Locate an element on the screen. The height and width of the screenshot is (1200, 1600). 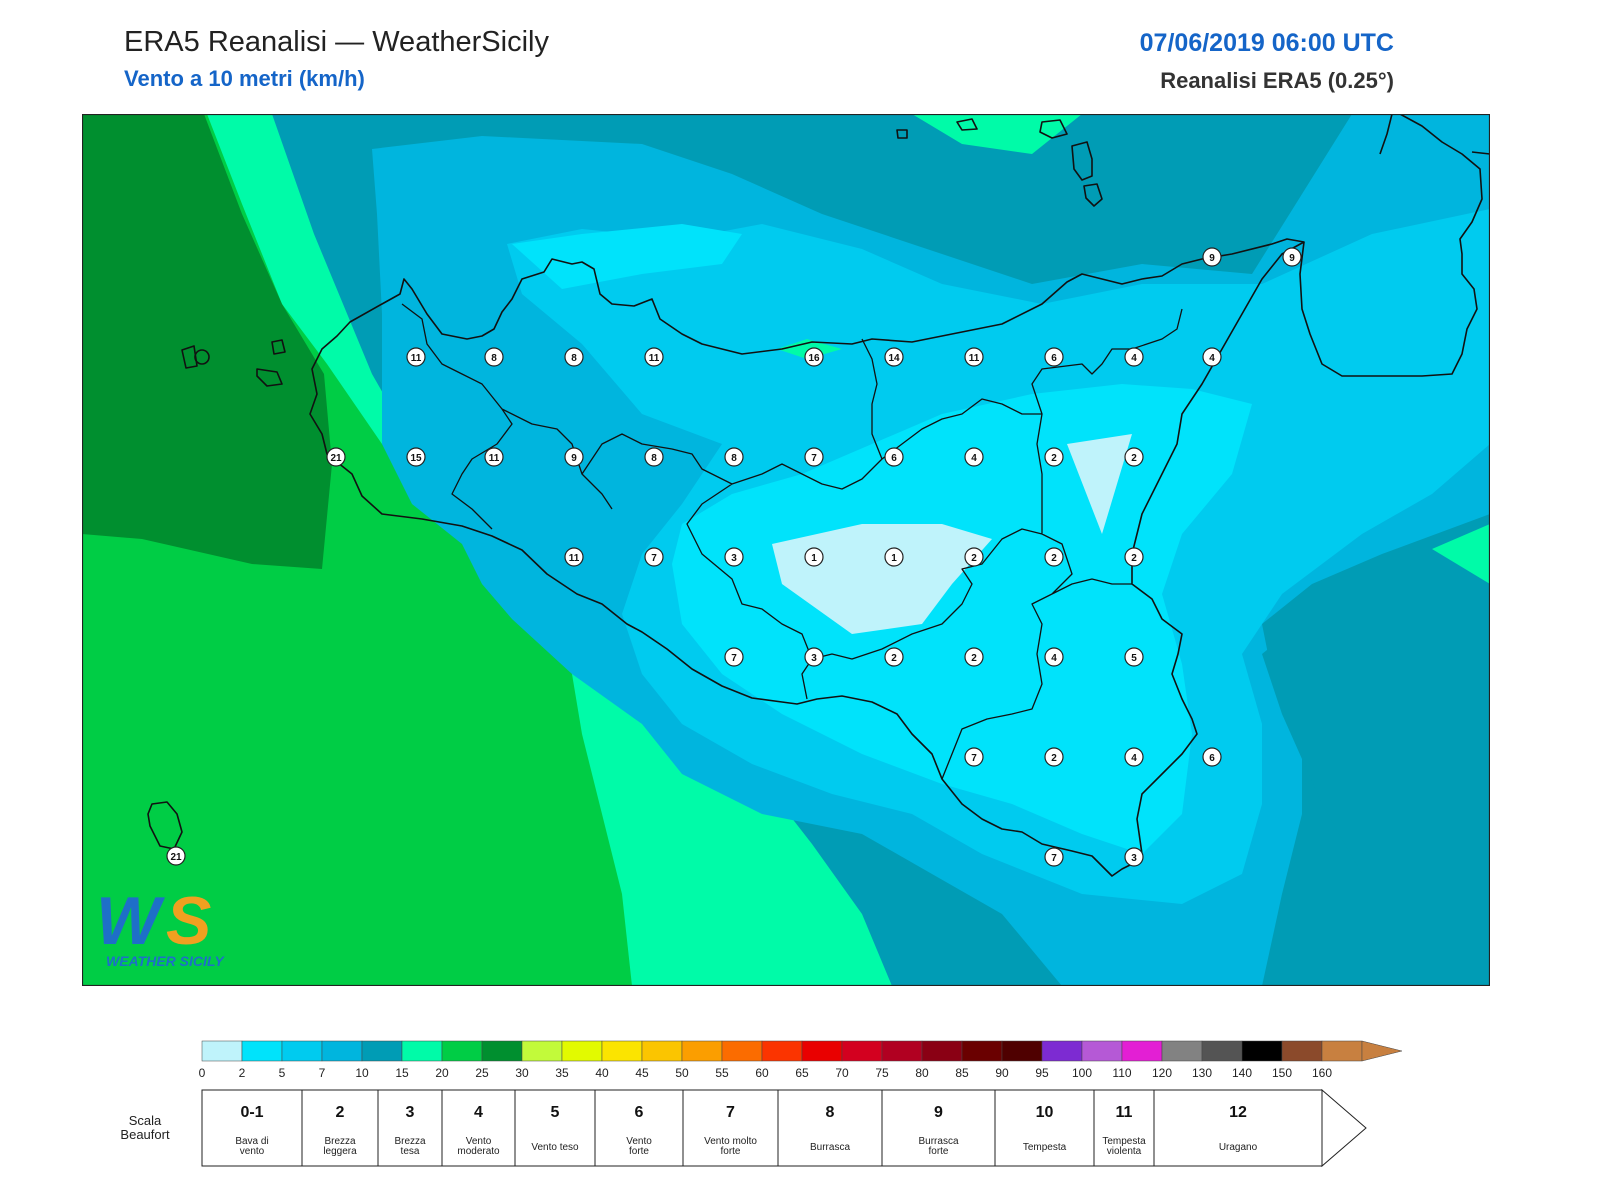
beaufort-number: 12 is located at coordinates (1238, 1112).